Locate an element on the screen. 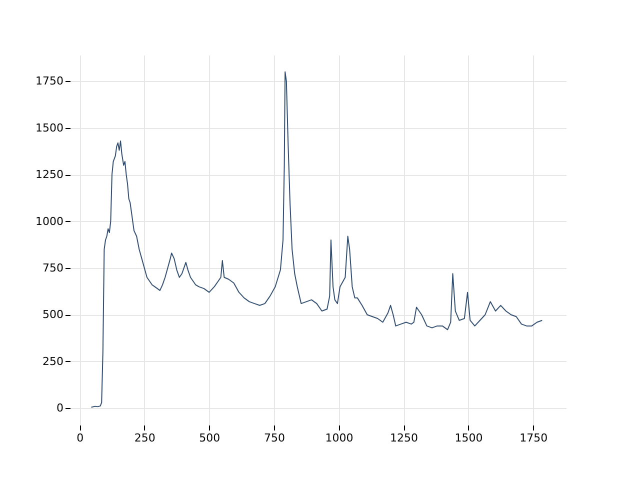  x-tick-label: 1000 is located at coordinates (339, 438).